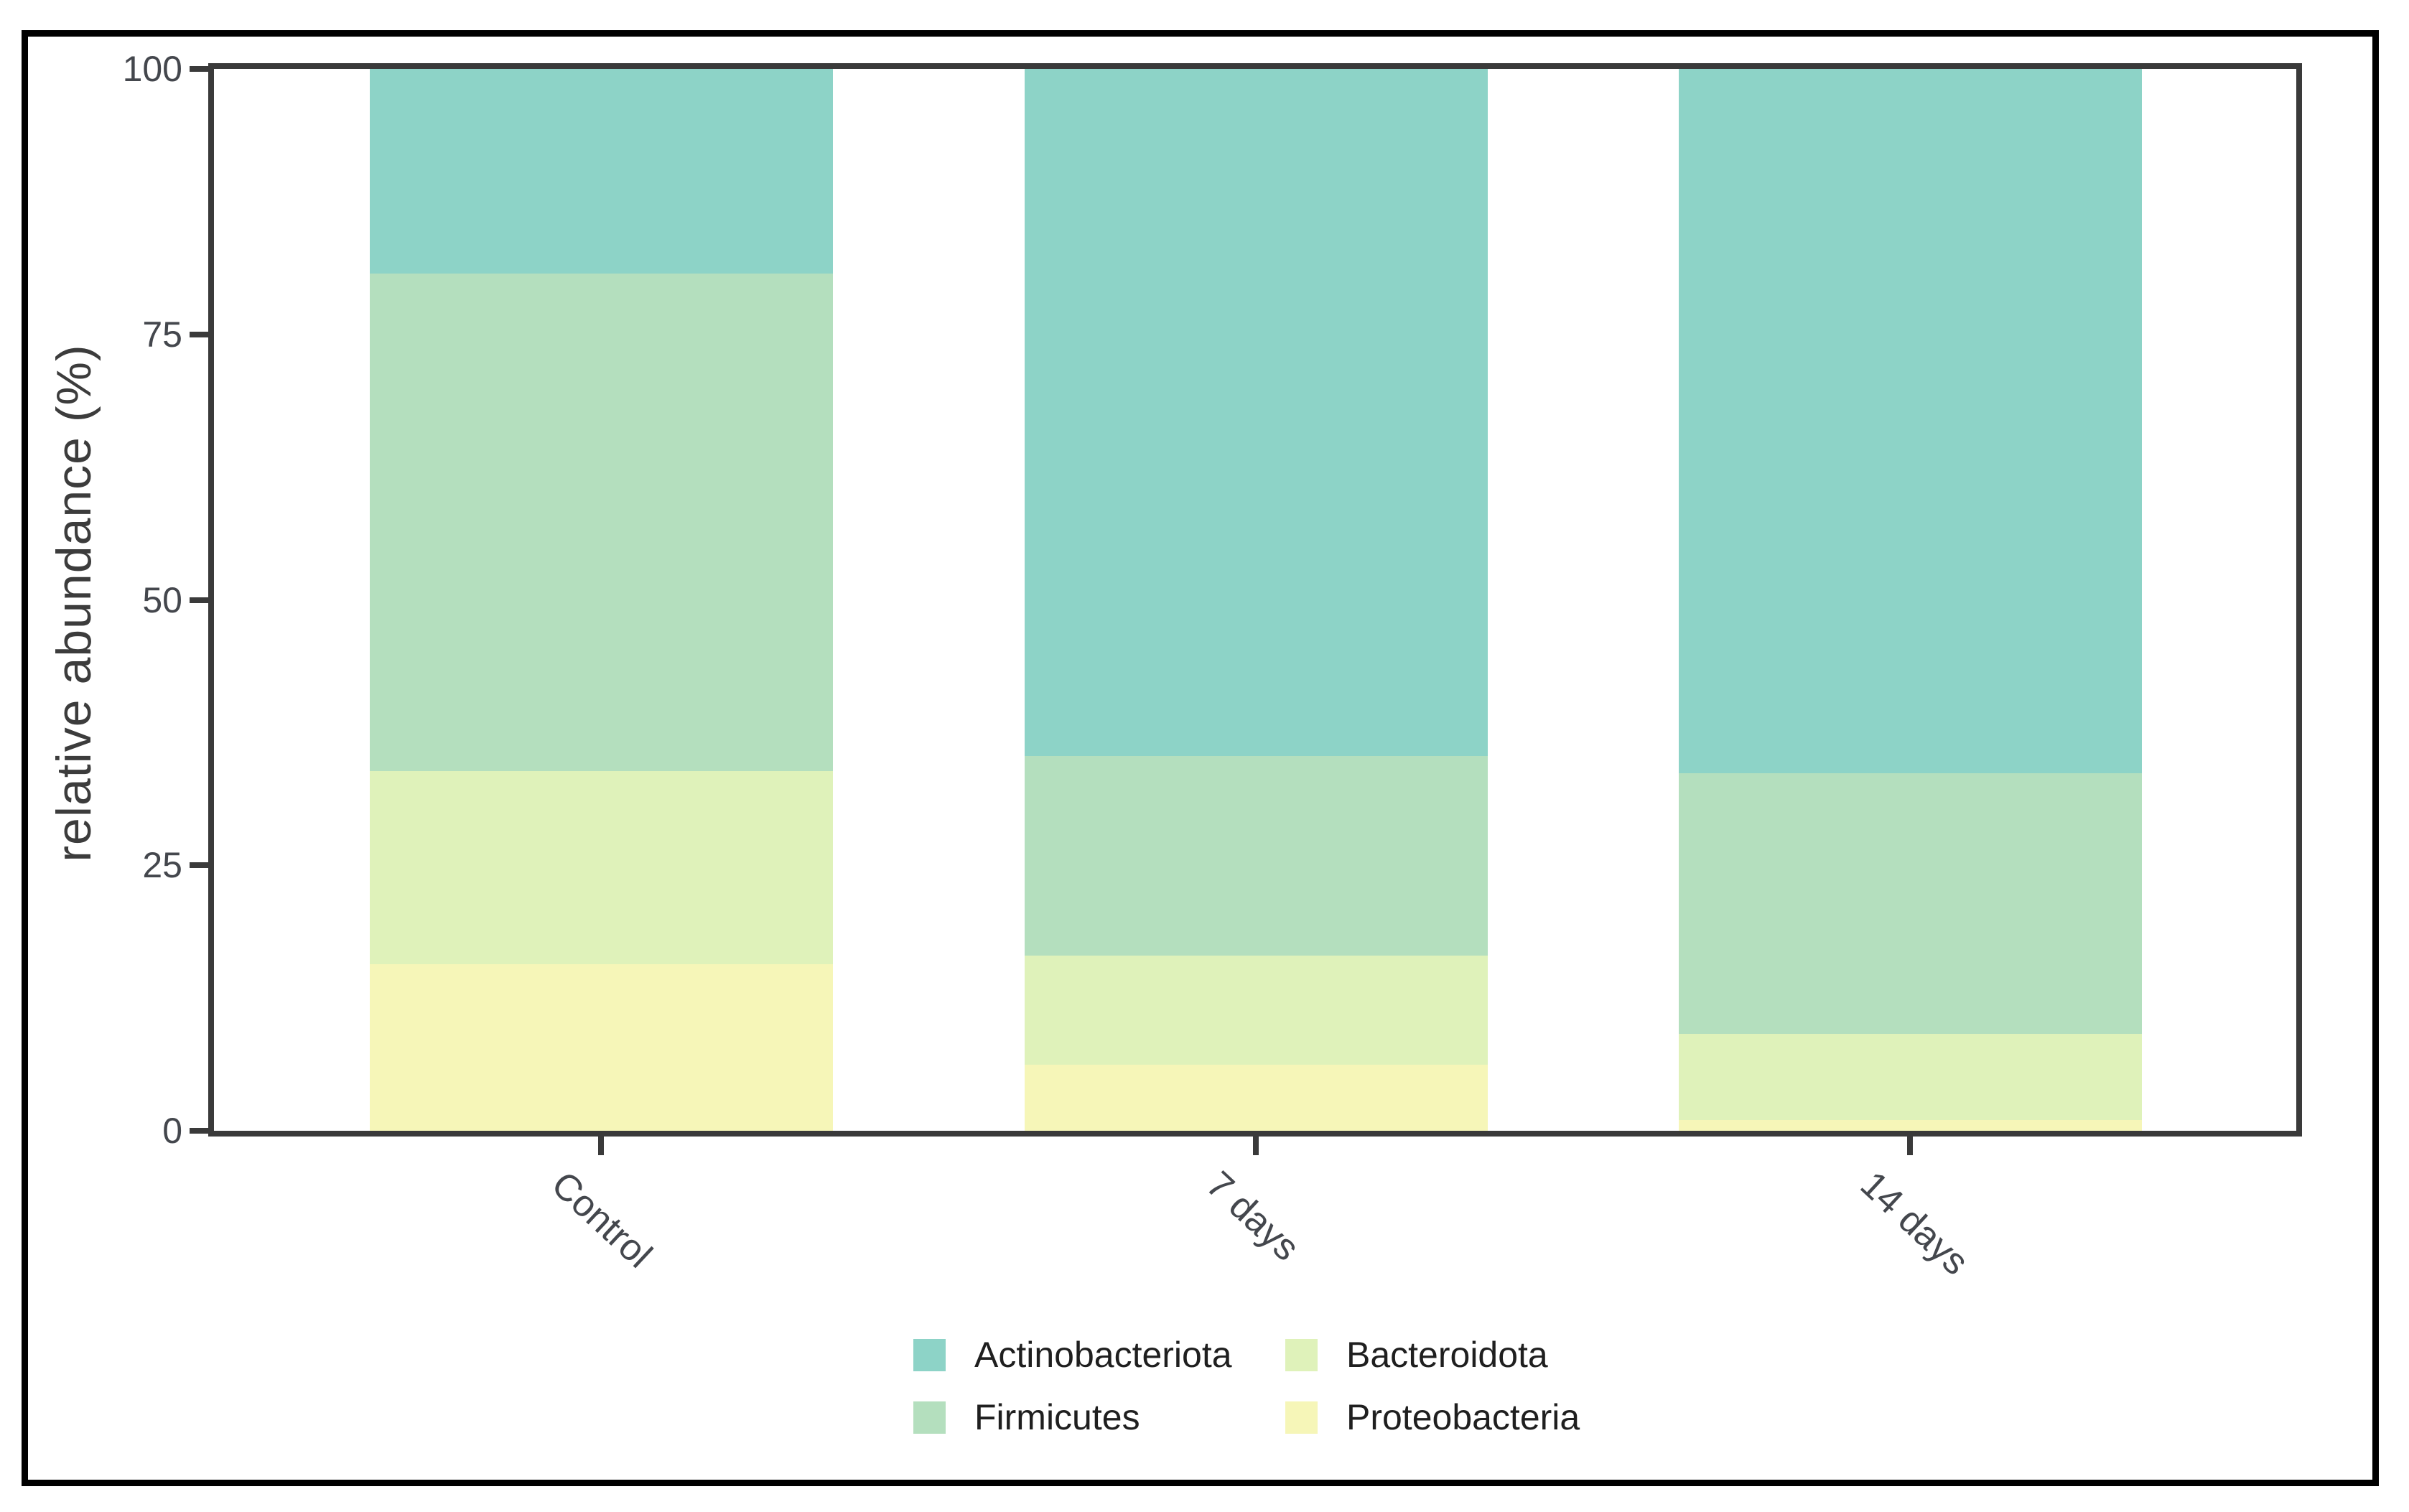 The image size is (2409, 1512). Describe the element at coordinates (1301, 1354) in the screenshot. I see `legend-swatch-bacteroidota` at that location.